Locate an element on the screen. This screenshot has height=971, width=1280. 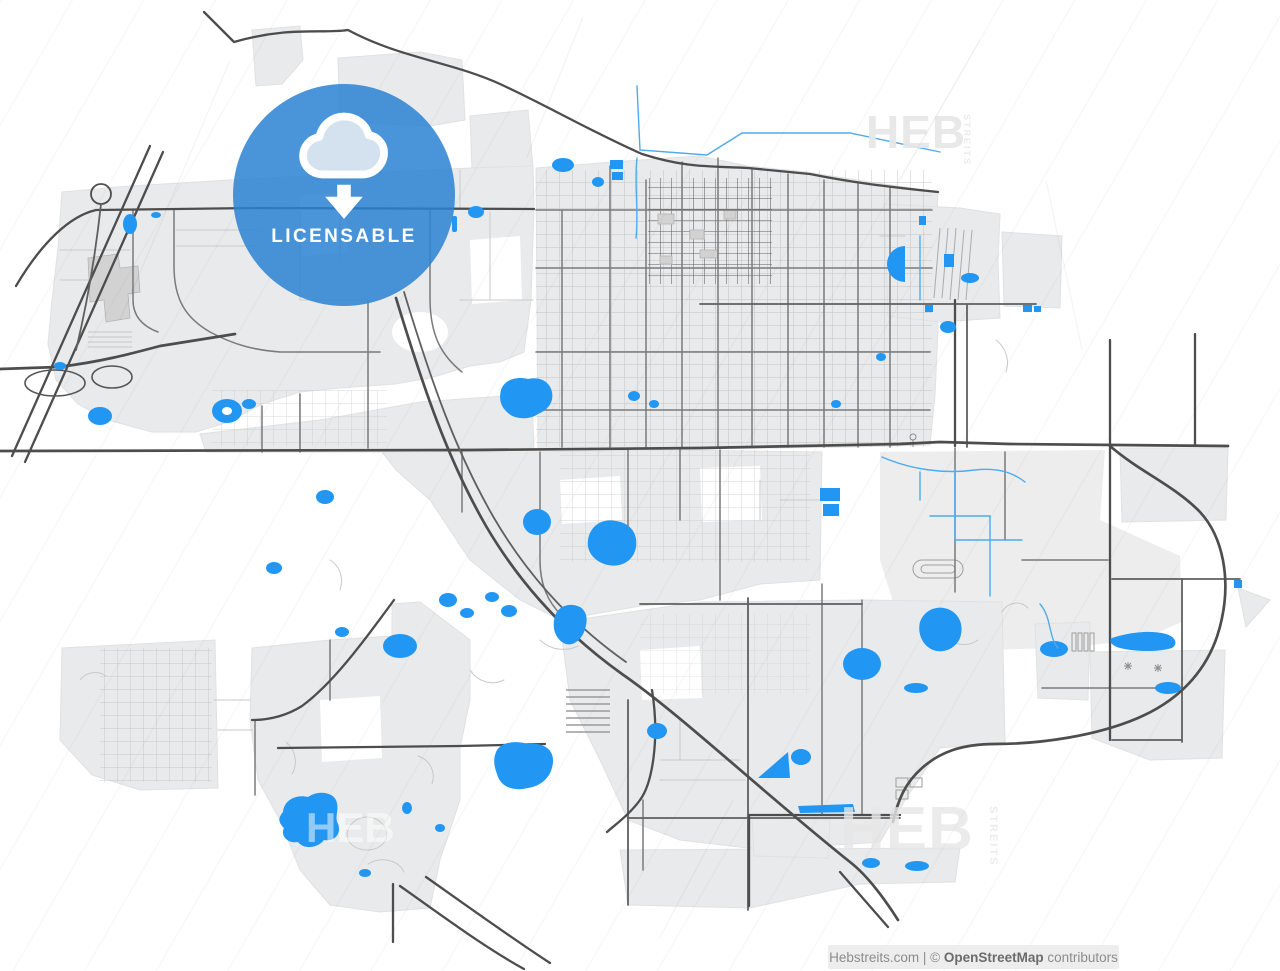
watermark-heb-bottom: HEB is located at coordinates (907, 829).